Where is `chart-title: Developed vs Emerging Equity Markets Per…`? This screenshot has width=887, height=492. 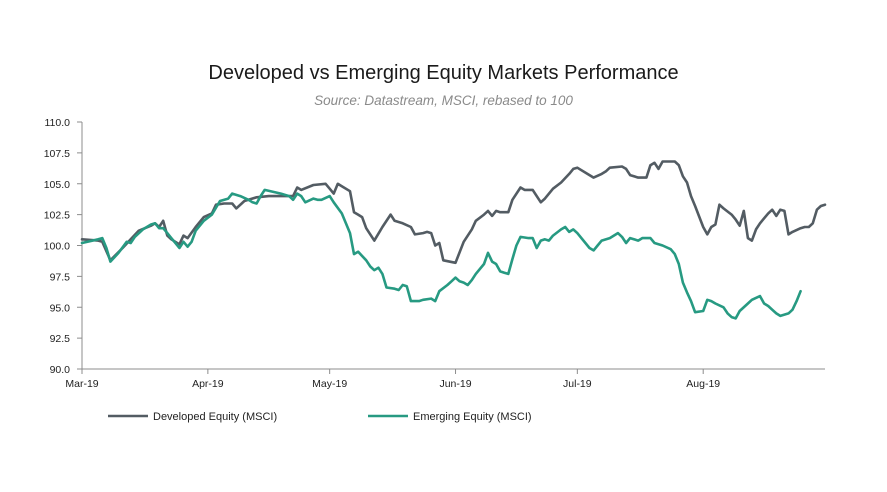
chart-title: Developed vs Emerging Equity Markets Per… is located at coordinates (443, 73).